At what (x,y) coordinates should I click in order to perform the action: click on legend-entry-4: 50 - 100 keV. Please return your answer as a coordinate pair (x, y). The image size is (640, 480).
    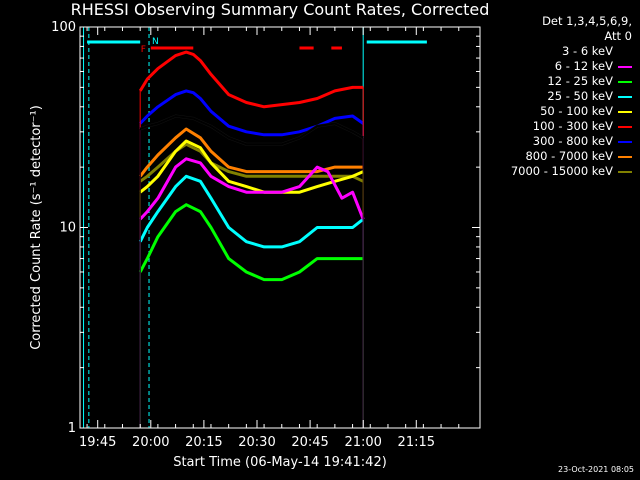
    Looking at the image, I should click on (571, 111).